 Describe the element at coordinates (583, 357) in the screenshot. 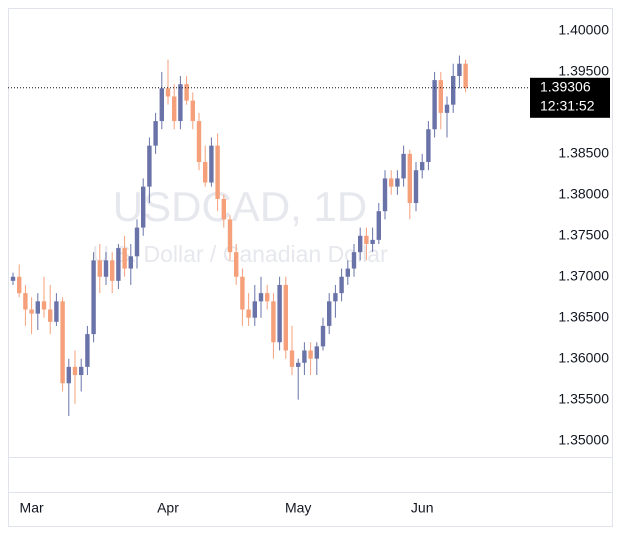

I see `y-tick-label: 1.36000` at that location.